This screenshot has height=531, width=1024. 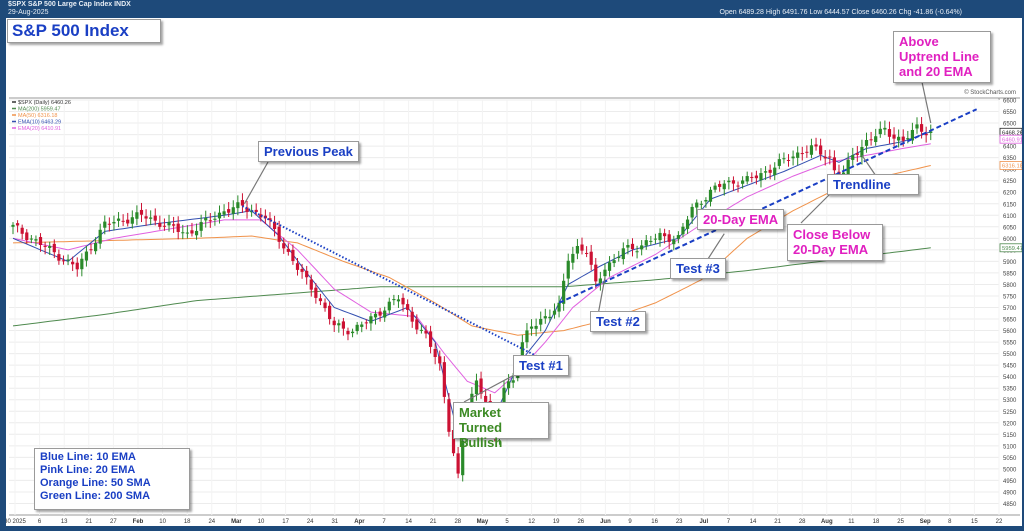 What do you see at coordinates (1010, 321) in the screenshot?
I see `y-tick-label: 5650` at bounding box center [1010, 321].